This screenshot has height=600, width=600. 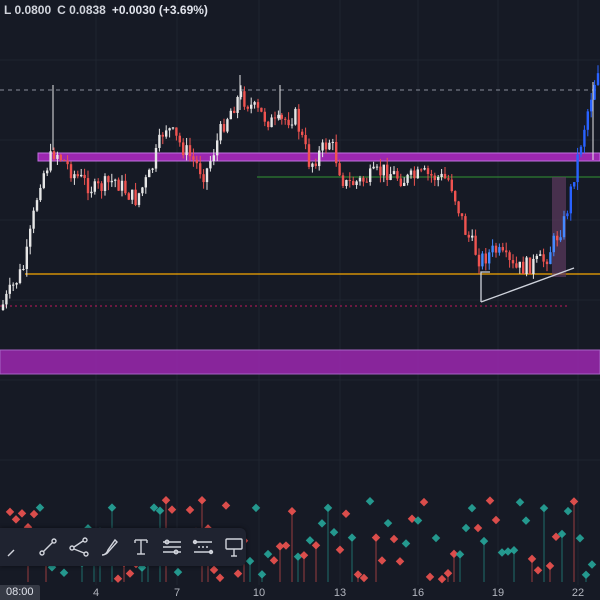 What do you see at coordinates (171, 547) in the screenshot?
I see `horizontal-lines-tool-icon` at bounding box center [171, 547].